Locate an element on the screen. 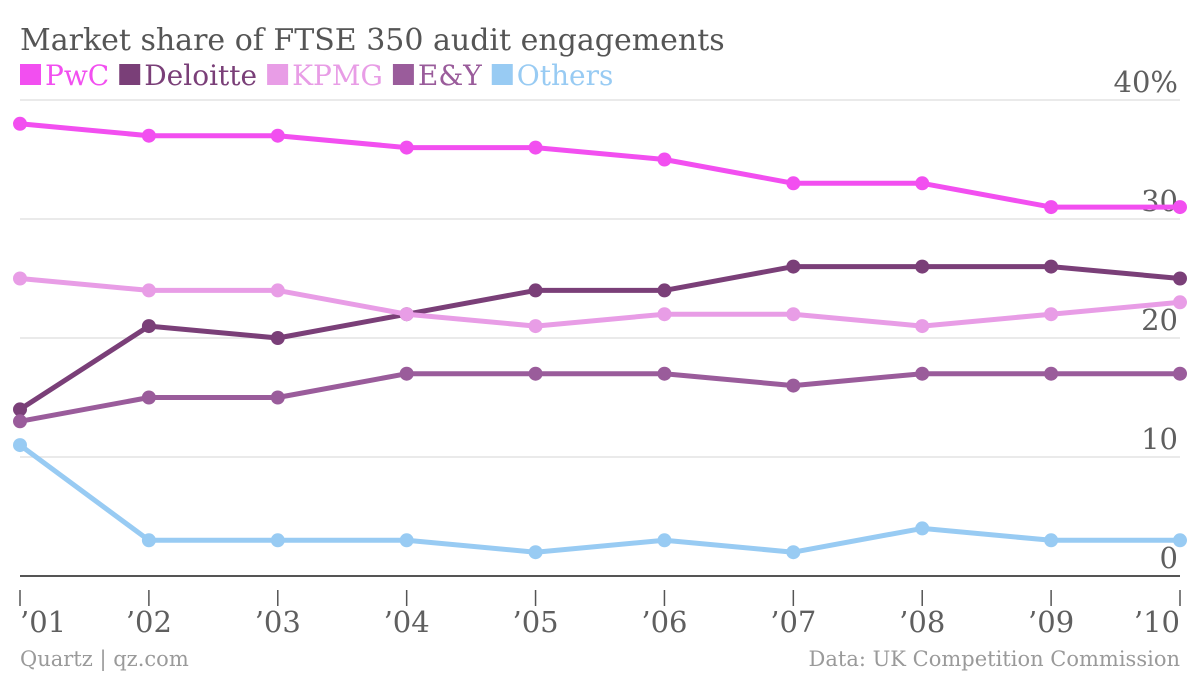  series-line-e-y is located at coordinates (600, 397).